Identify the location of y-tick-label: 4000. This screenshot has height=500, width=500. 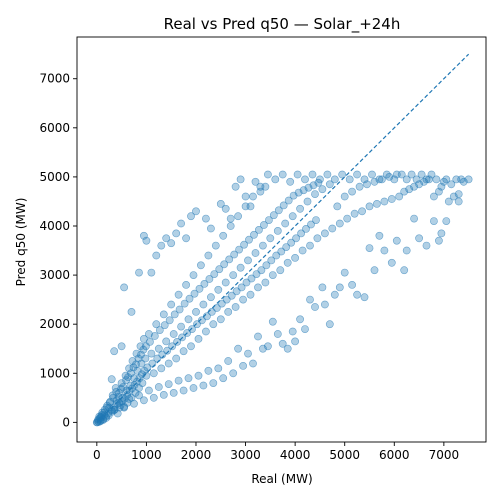
(54, 226).